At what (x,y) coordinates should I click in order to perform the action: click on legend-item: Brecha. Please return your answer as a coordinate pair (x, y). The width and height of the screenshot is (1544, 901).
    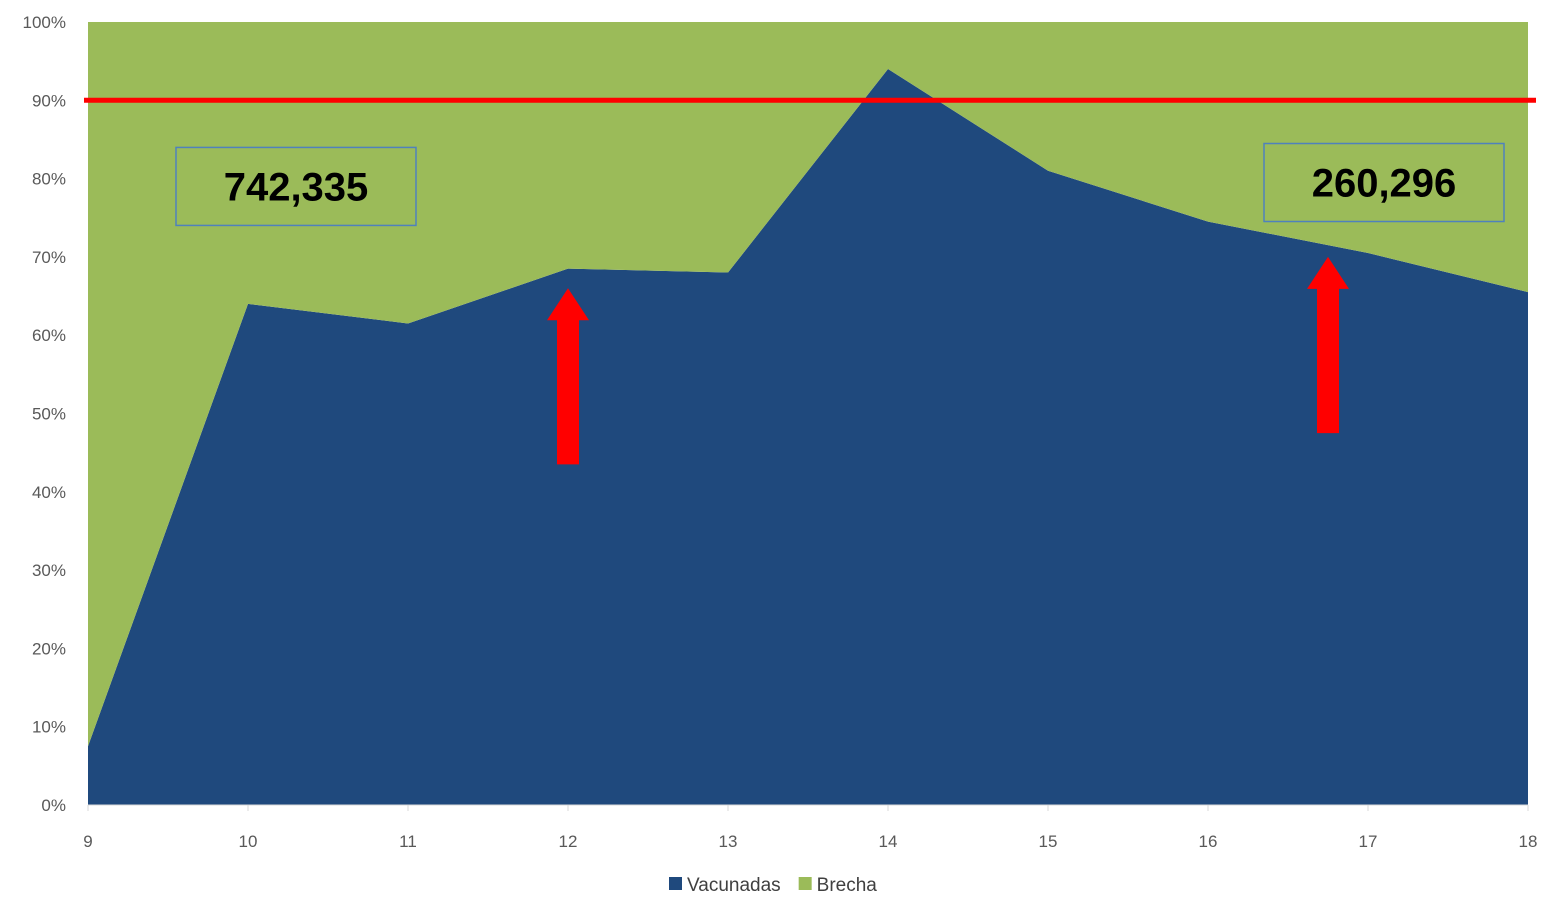
    Looking at the image, I should click on (838, 885).